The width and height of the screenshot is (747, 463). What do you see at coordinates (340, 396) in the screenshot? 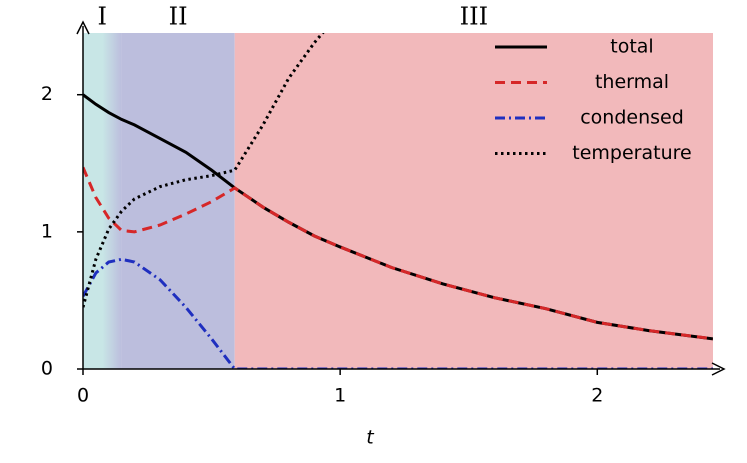
I see `x-tick-label: 1` at bounding box center [340, 396].